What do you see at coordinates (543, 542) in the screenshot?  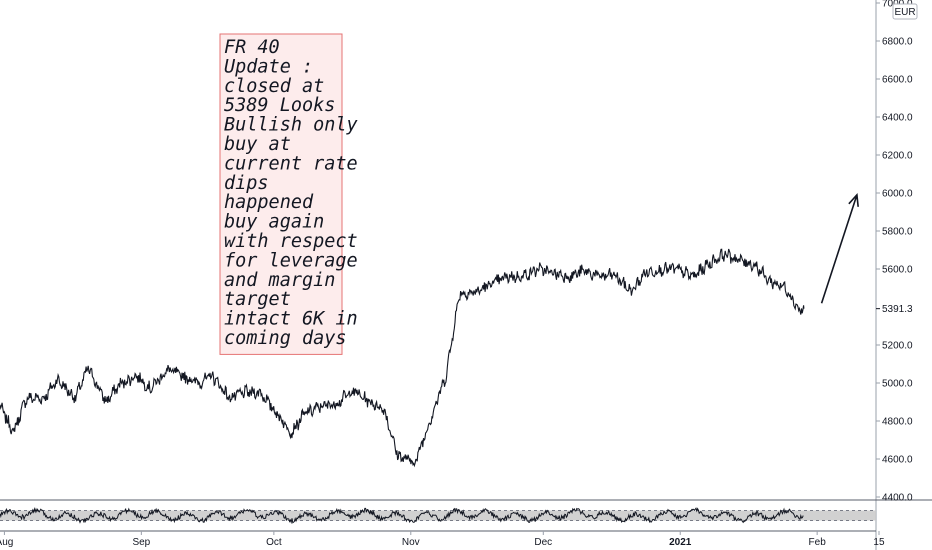 I see `x-tick-label: Dec` at bounding box center [543, 542].